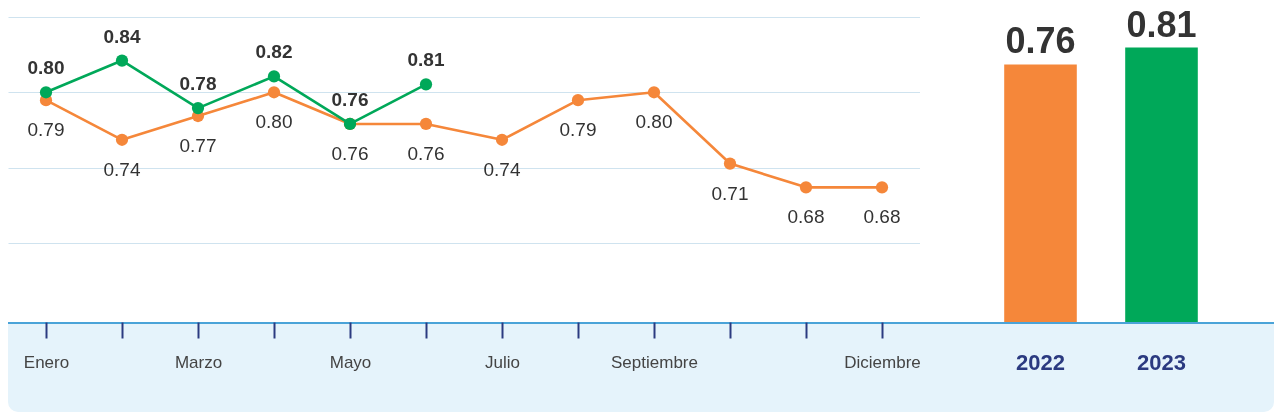 This screenshot has width=1274, height=412. Describe the element at coordinates (1040, 362) in the screenshot. I see `x-tick-label: 2022` at that location.